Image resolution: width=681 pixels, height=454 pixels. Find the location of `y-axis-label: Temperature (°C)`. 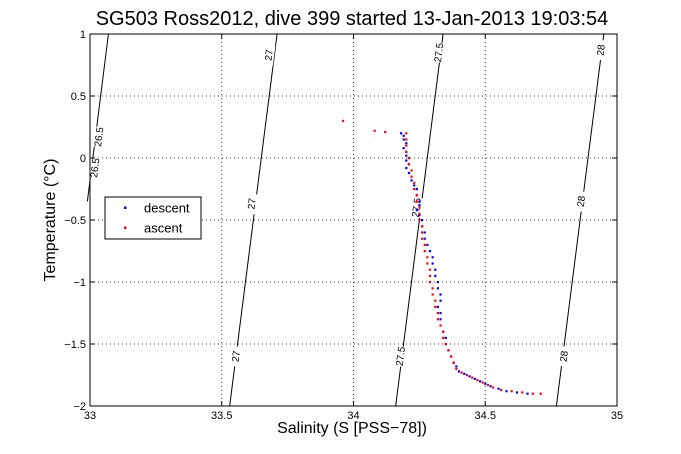

y-axis-label: Temperature (°C) is located at coordinates (50, 220).